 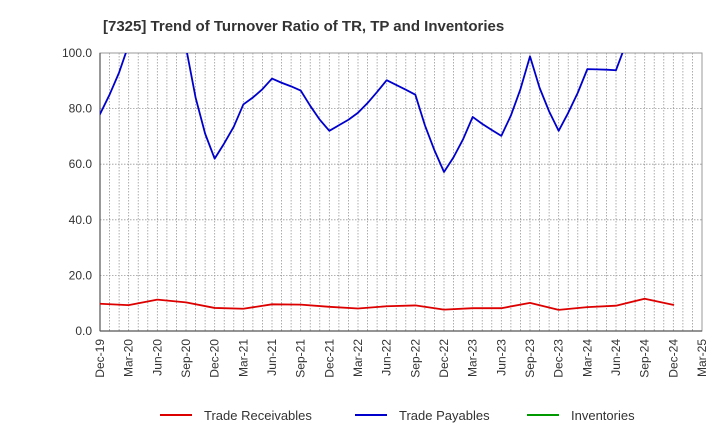 What do you see at coordinates (587, 358) in the screenshot?
I see `x-tick-label: Mar-24` at bounding box center [587, 358].